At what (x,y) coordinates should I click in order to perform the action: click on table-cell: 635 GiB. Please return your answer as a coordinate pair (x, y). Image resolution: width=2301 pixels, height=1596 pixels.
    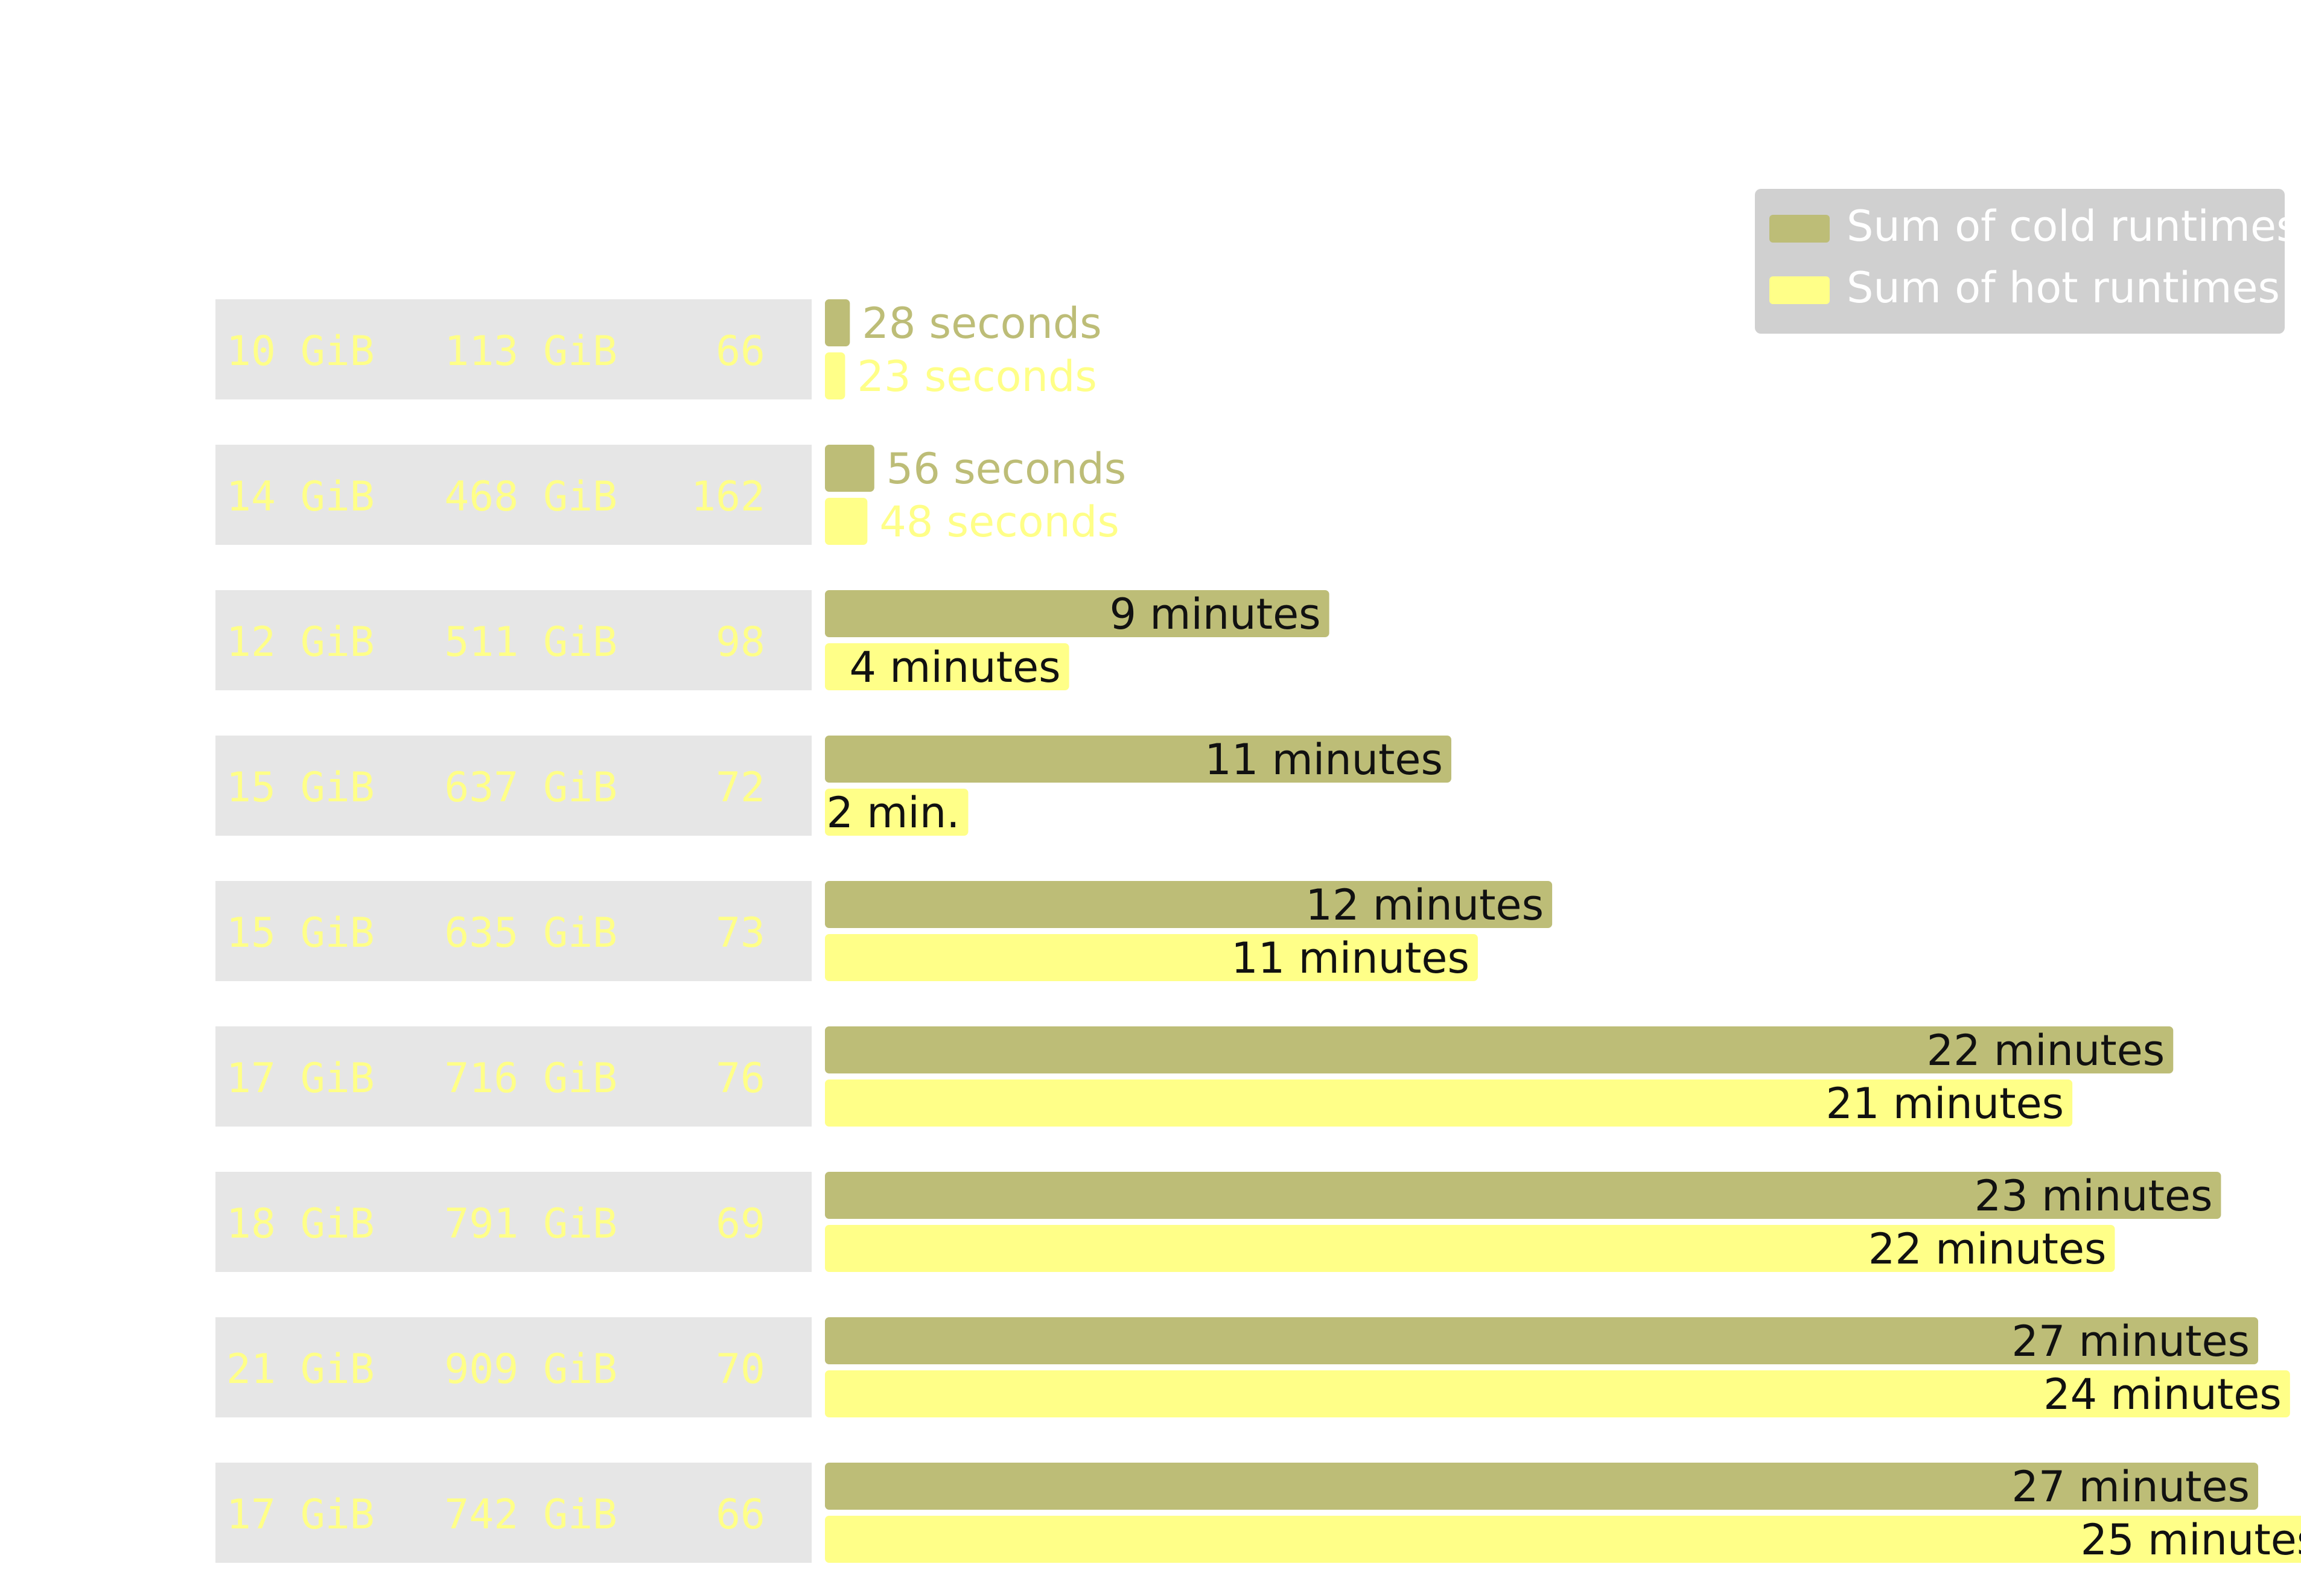
    Looking at the image, I should click on (531, 933).